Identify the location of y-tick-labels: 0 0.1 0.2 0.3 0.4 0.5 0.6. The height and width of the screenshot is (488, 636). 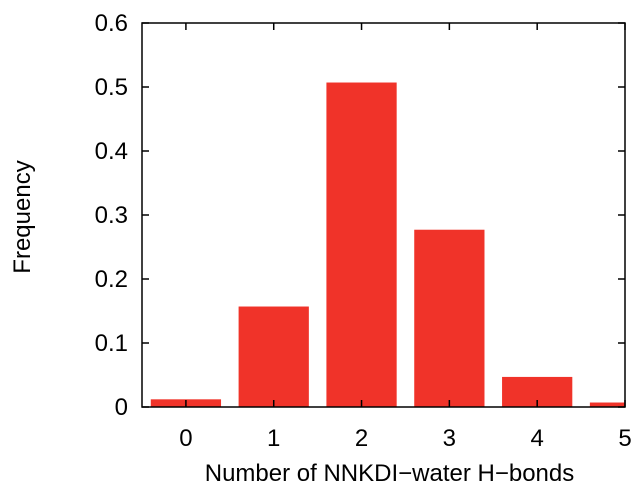
(111, 215).